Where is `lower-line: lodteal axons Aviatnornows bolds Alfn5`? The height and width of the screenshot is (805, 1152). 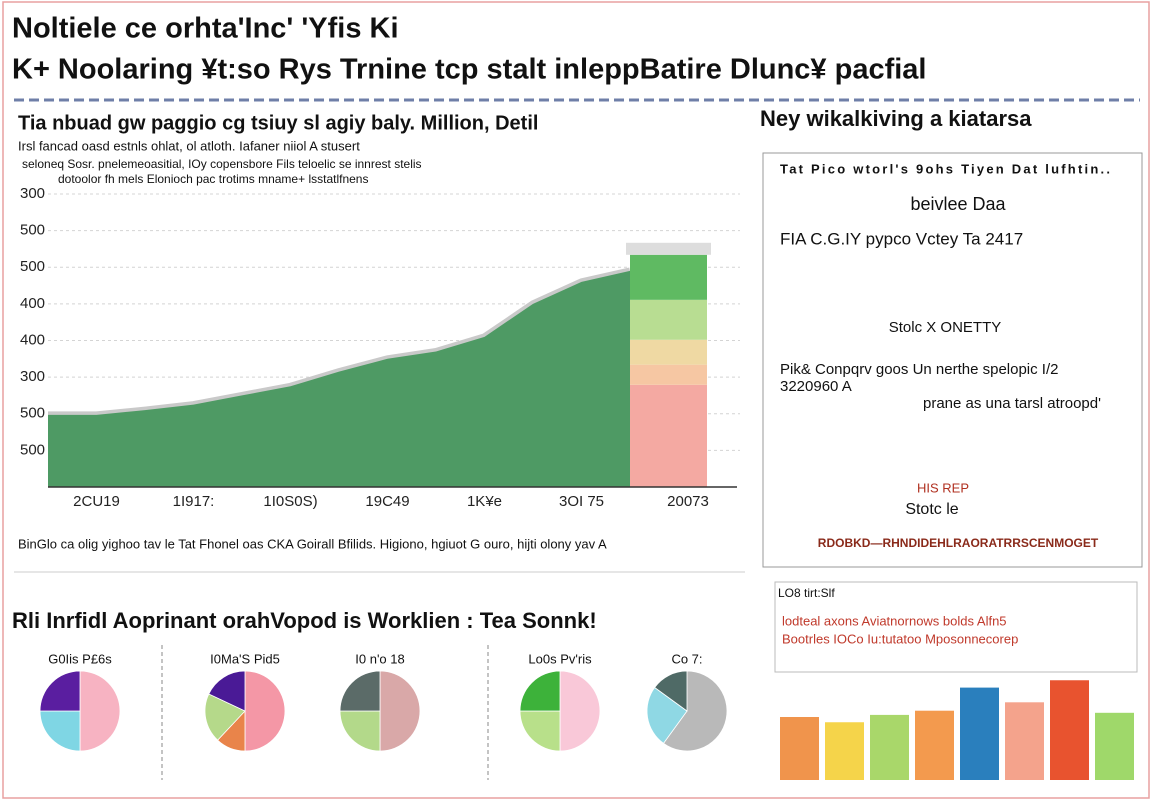 lower-line: lodteal axons Aviatnornows bolds Alfn5 is located at coordinates (894, 620).